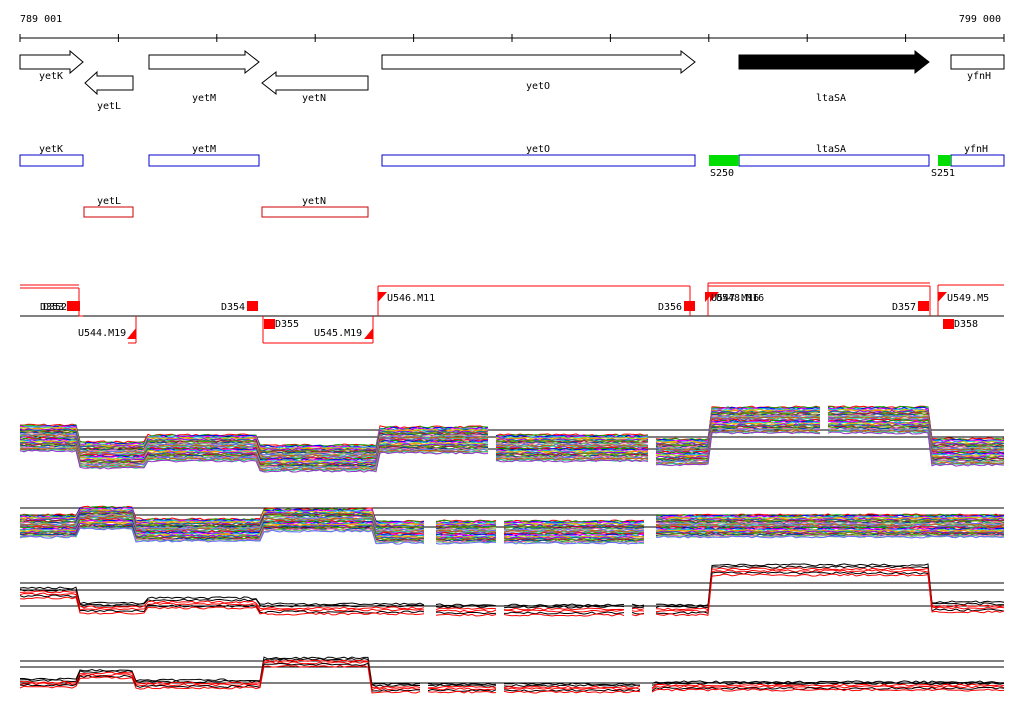 This screenshot has width=1024, height=714. Describe the element at coordinates (979, 76) in the screenshot. I see `gene-label: yfnH` at that location.